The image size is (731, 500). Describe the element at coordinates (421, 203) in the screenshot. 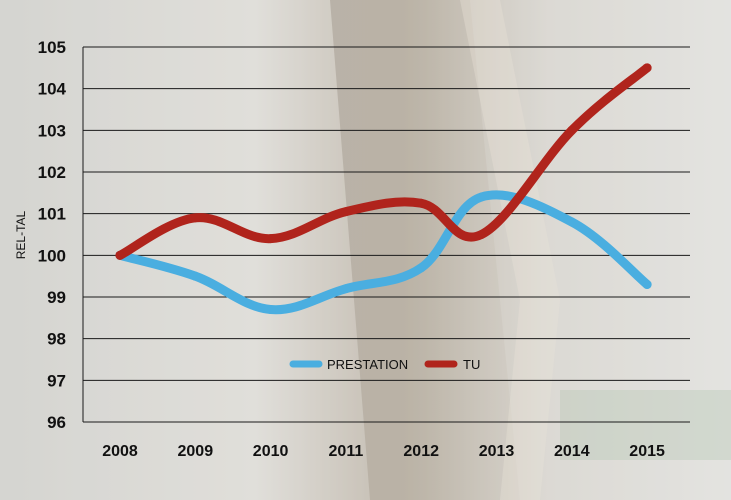

I see `data-point-tu-2012` at that location.